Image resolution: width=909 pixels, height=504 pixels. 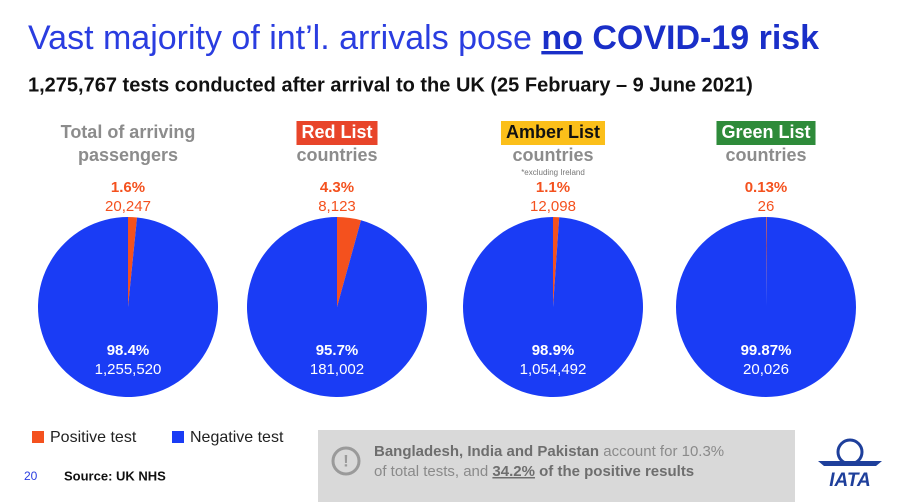 What do you see at coordinates (128, 350) in the screenshot?
I see `value-label: 98.4%` at bounding box center [128, 350].